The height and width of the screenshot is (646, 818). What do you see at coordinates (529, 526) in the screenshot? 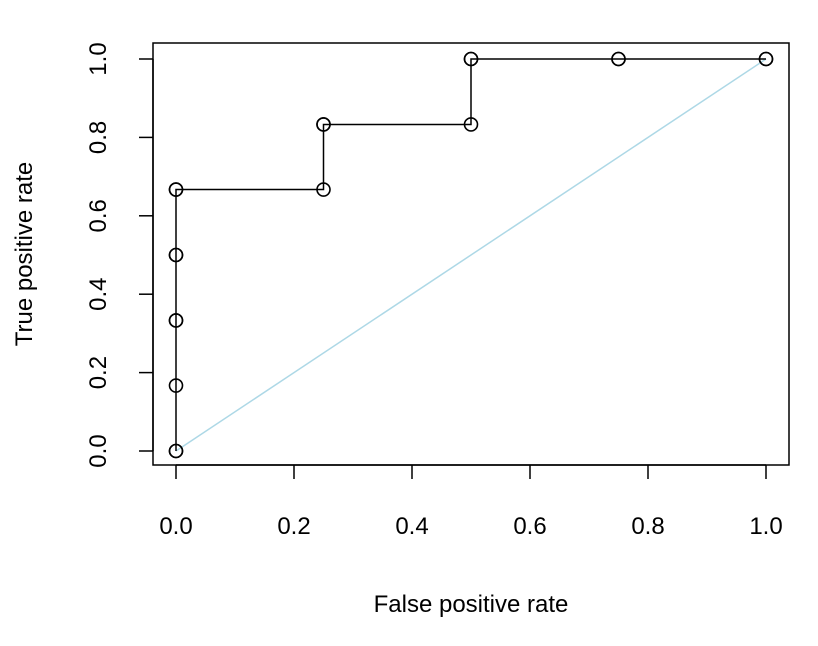
I see `x-tick-label: 0.6` at bounding box center [529, 526].